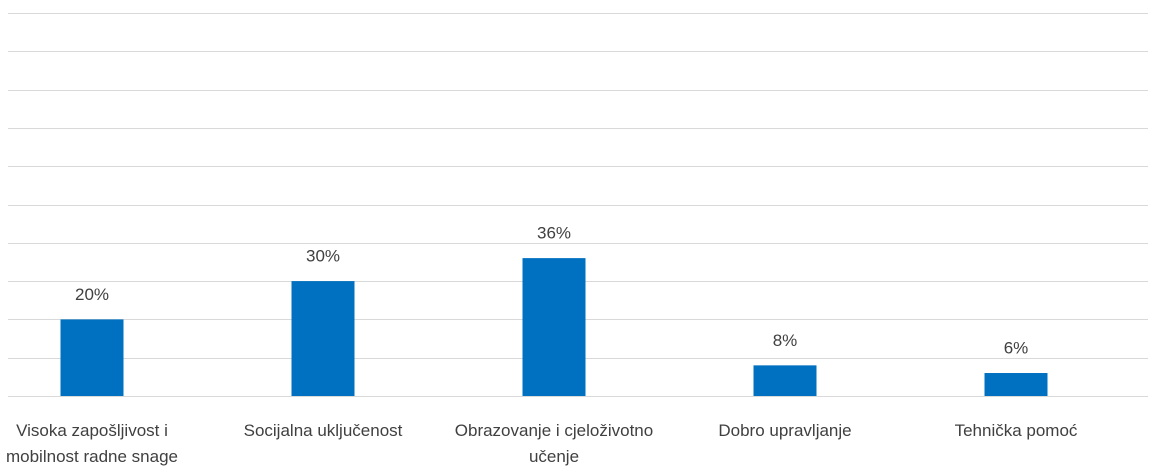  I want to click on data-label: 30%, so click(323, 256).